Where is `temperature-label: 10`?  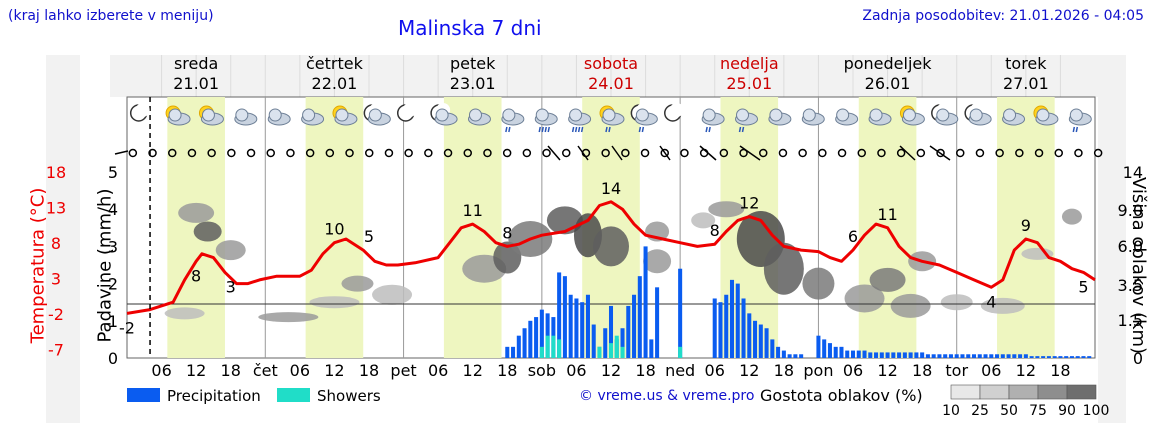
temperature-label: 10 is located at coordinates (334, 229).